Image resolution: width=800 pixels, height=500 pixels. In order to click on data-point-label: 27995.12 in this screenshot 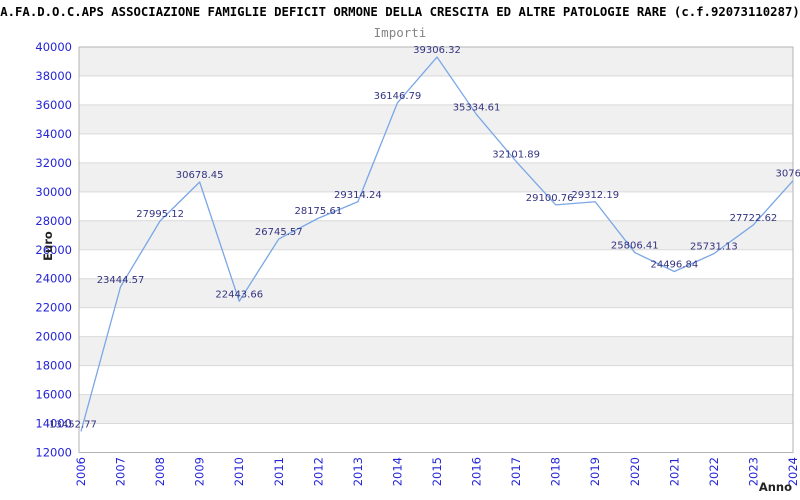, I will do `click(160, 214)`.